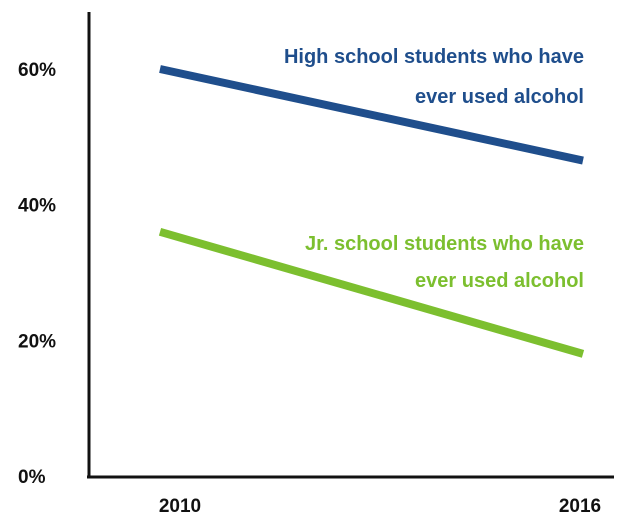 This screenshot has height=521, width=617. What do you see at coordinates (580, 506) in the screenshot?
I see `x-tick-label-1: 2016` at bounding box center [580, 506].